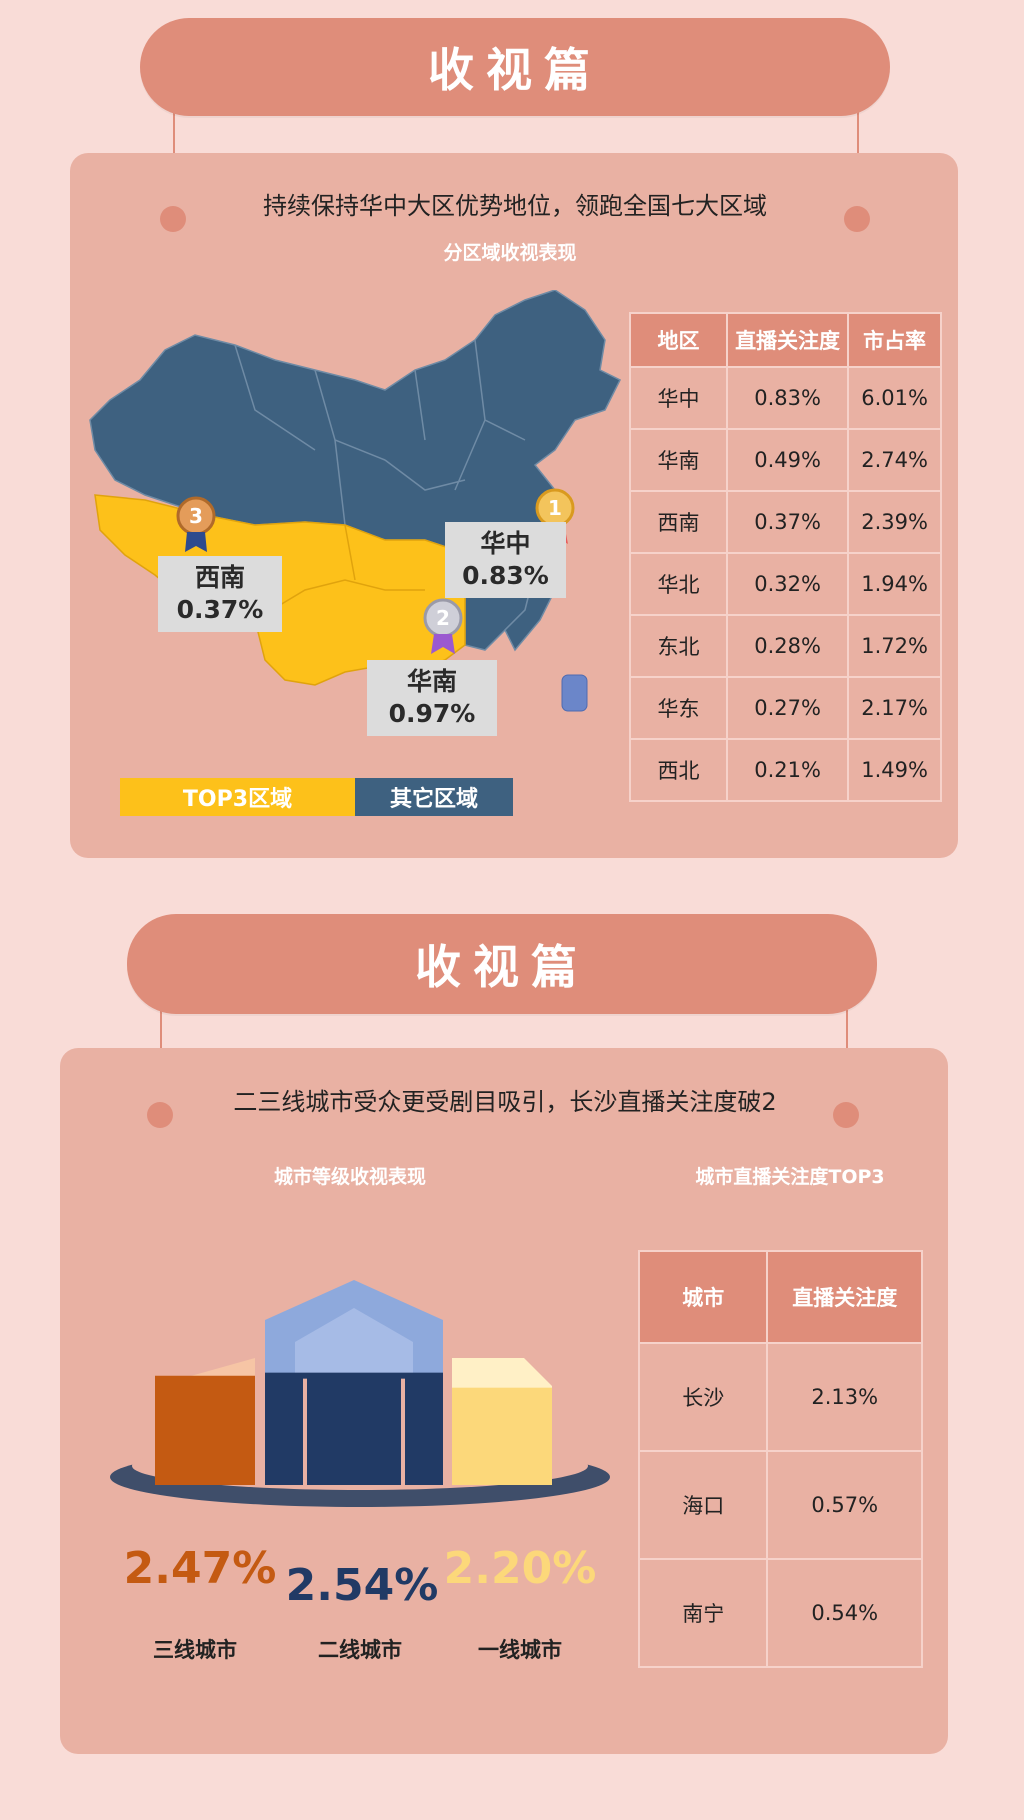 Image resolution: width=1024 pixels, height=1820 pixels. Describe the element at coordinates (443, 618) in the screenshot. I see `medal-2-rank: 2` at that location.